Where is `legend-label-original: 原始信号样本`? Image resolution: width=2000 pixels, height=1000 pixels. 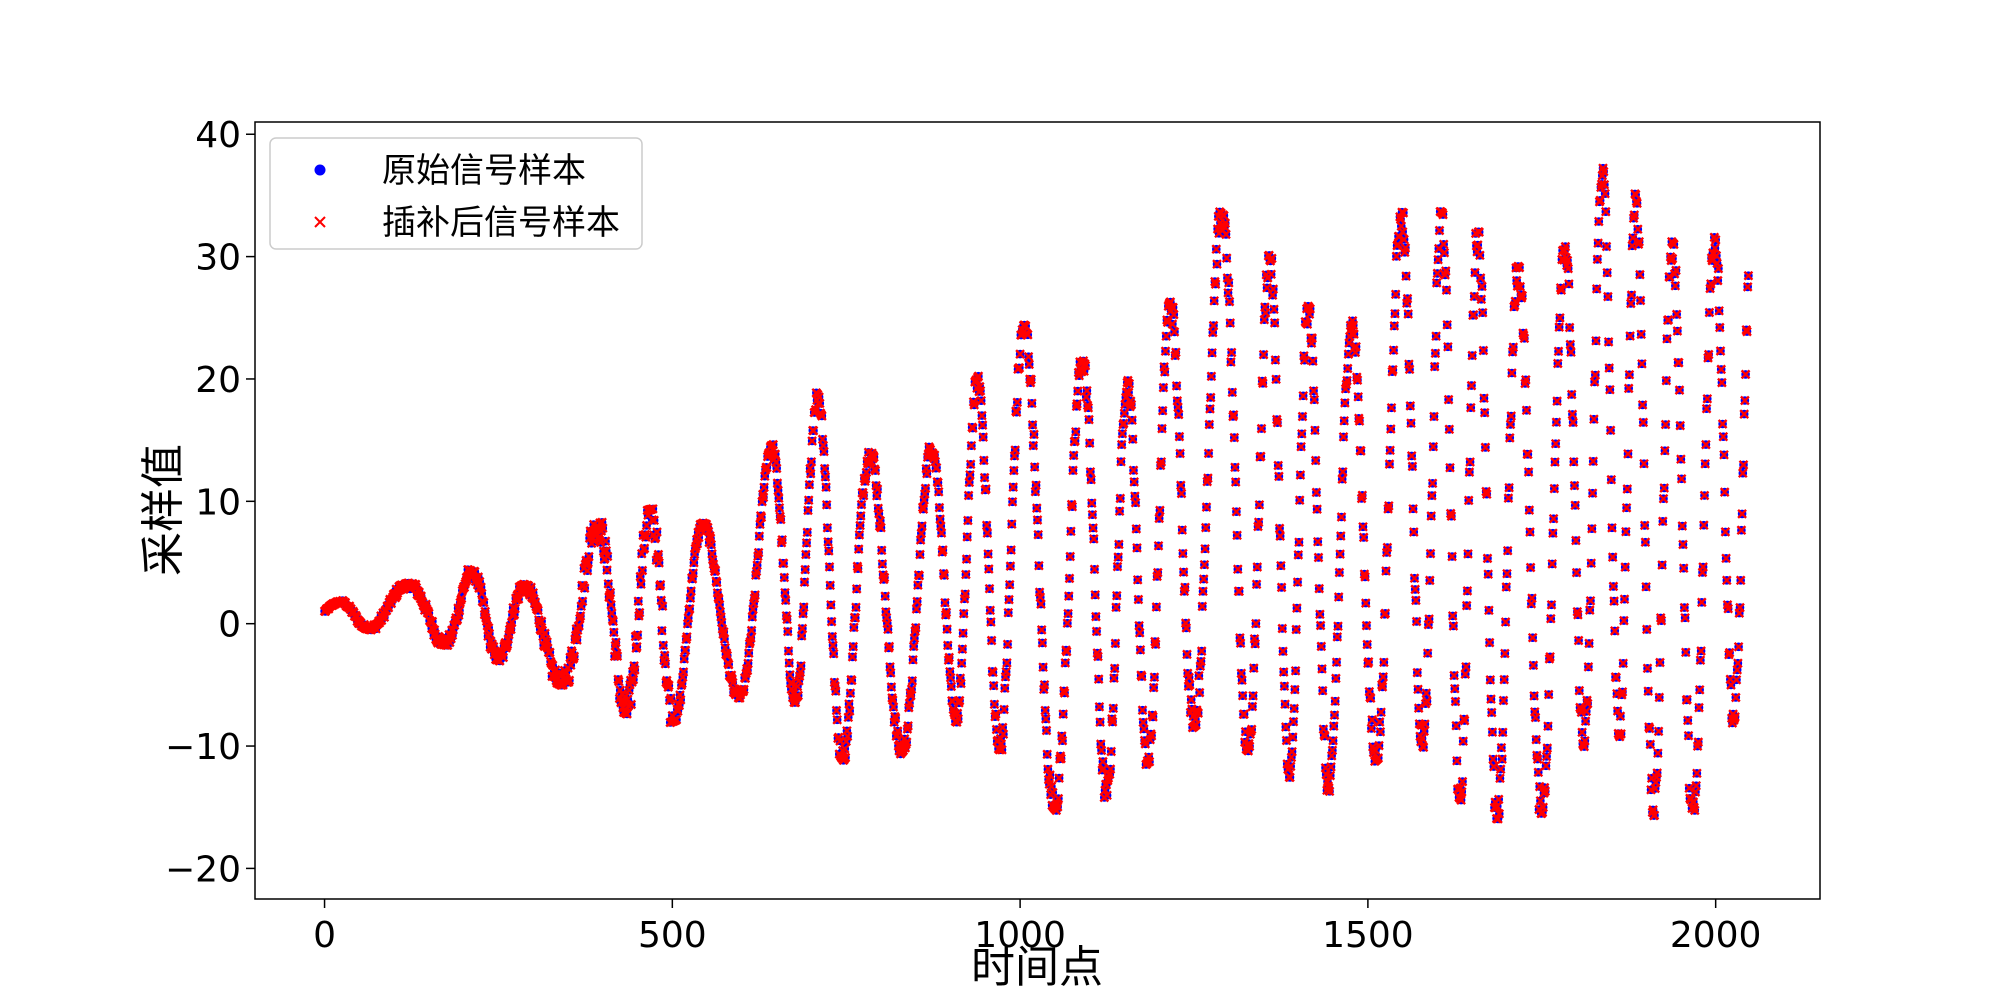 legend-label-original: 原始信号样本 is located at coordinates (484, 171).